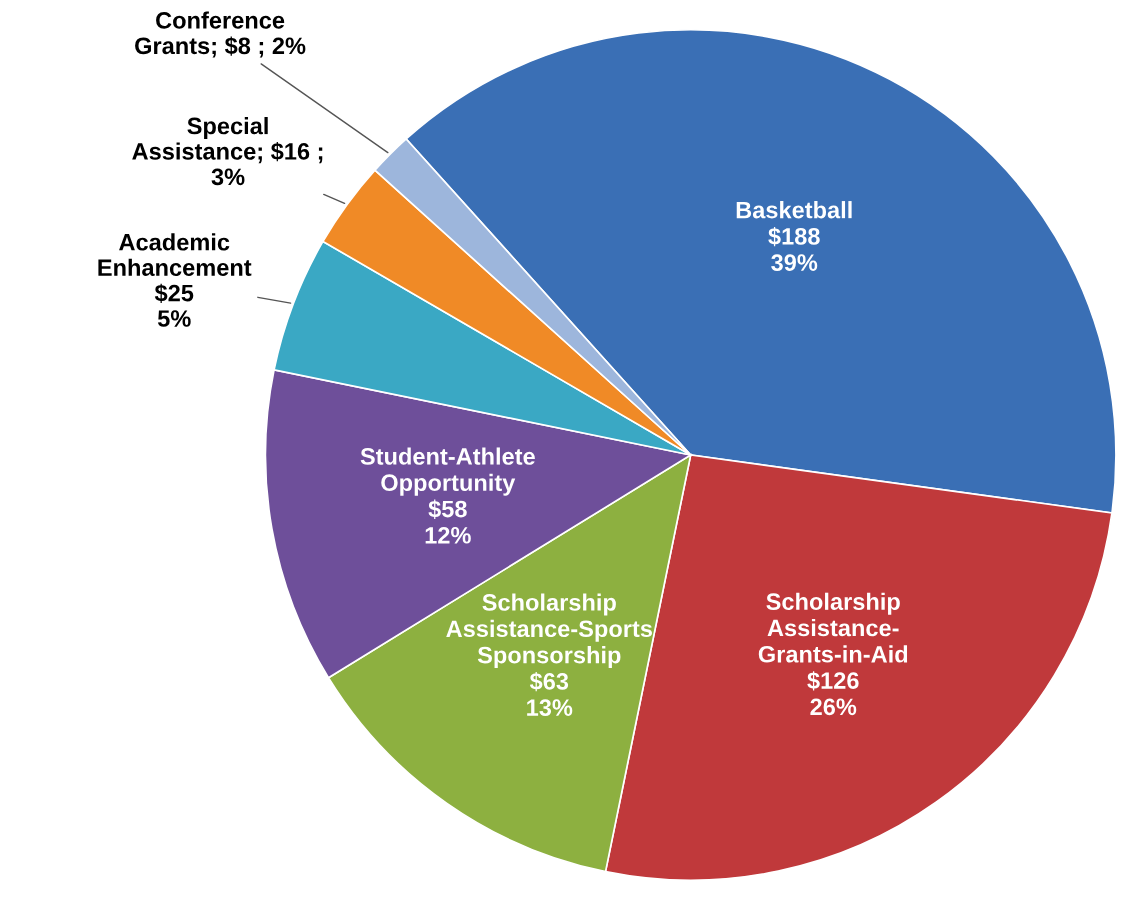 Image resolution: width=1139 pixels, height=910 pixels. Describe the element at coordinates (549, 631) in the screenshot. I see `slice-label: Scholarship Assistance-Sports Sponsorship` at that location.